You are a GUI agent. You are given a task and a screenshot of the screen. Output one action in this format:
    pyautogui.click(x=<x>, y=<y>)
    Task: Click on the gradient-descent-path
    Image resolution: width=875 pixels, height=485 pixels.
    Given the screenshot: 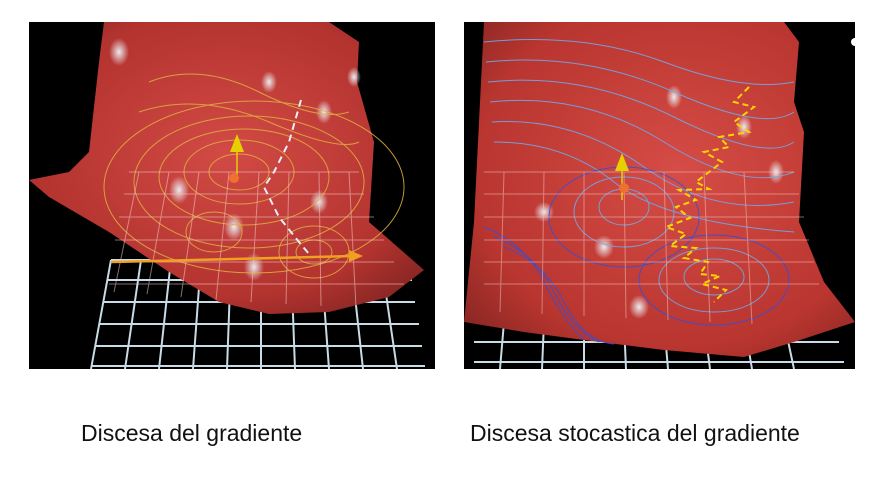 What is the action you would take?
    pyautogui.click(x=286, y=177)
    